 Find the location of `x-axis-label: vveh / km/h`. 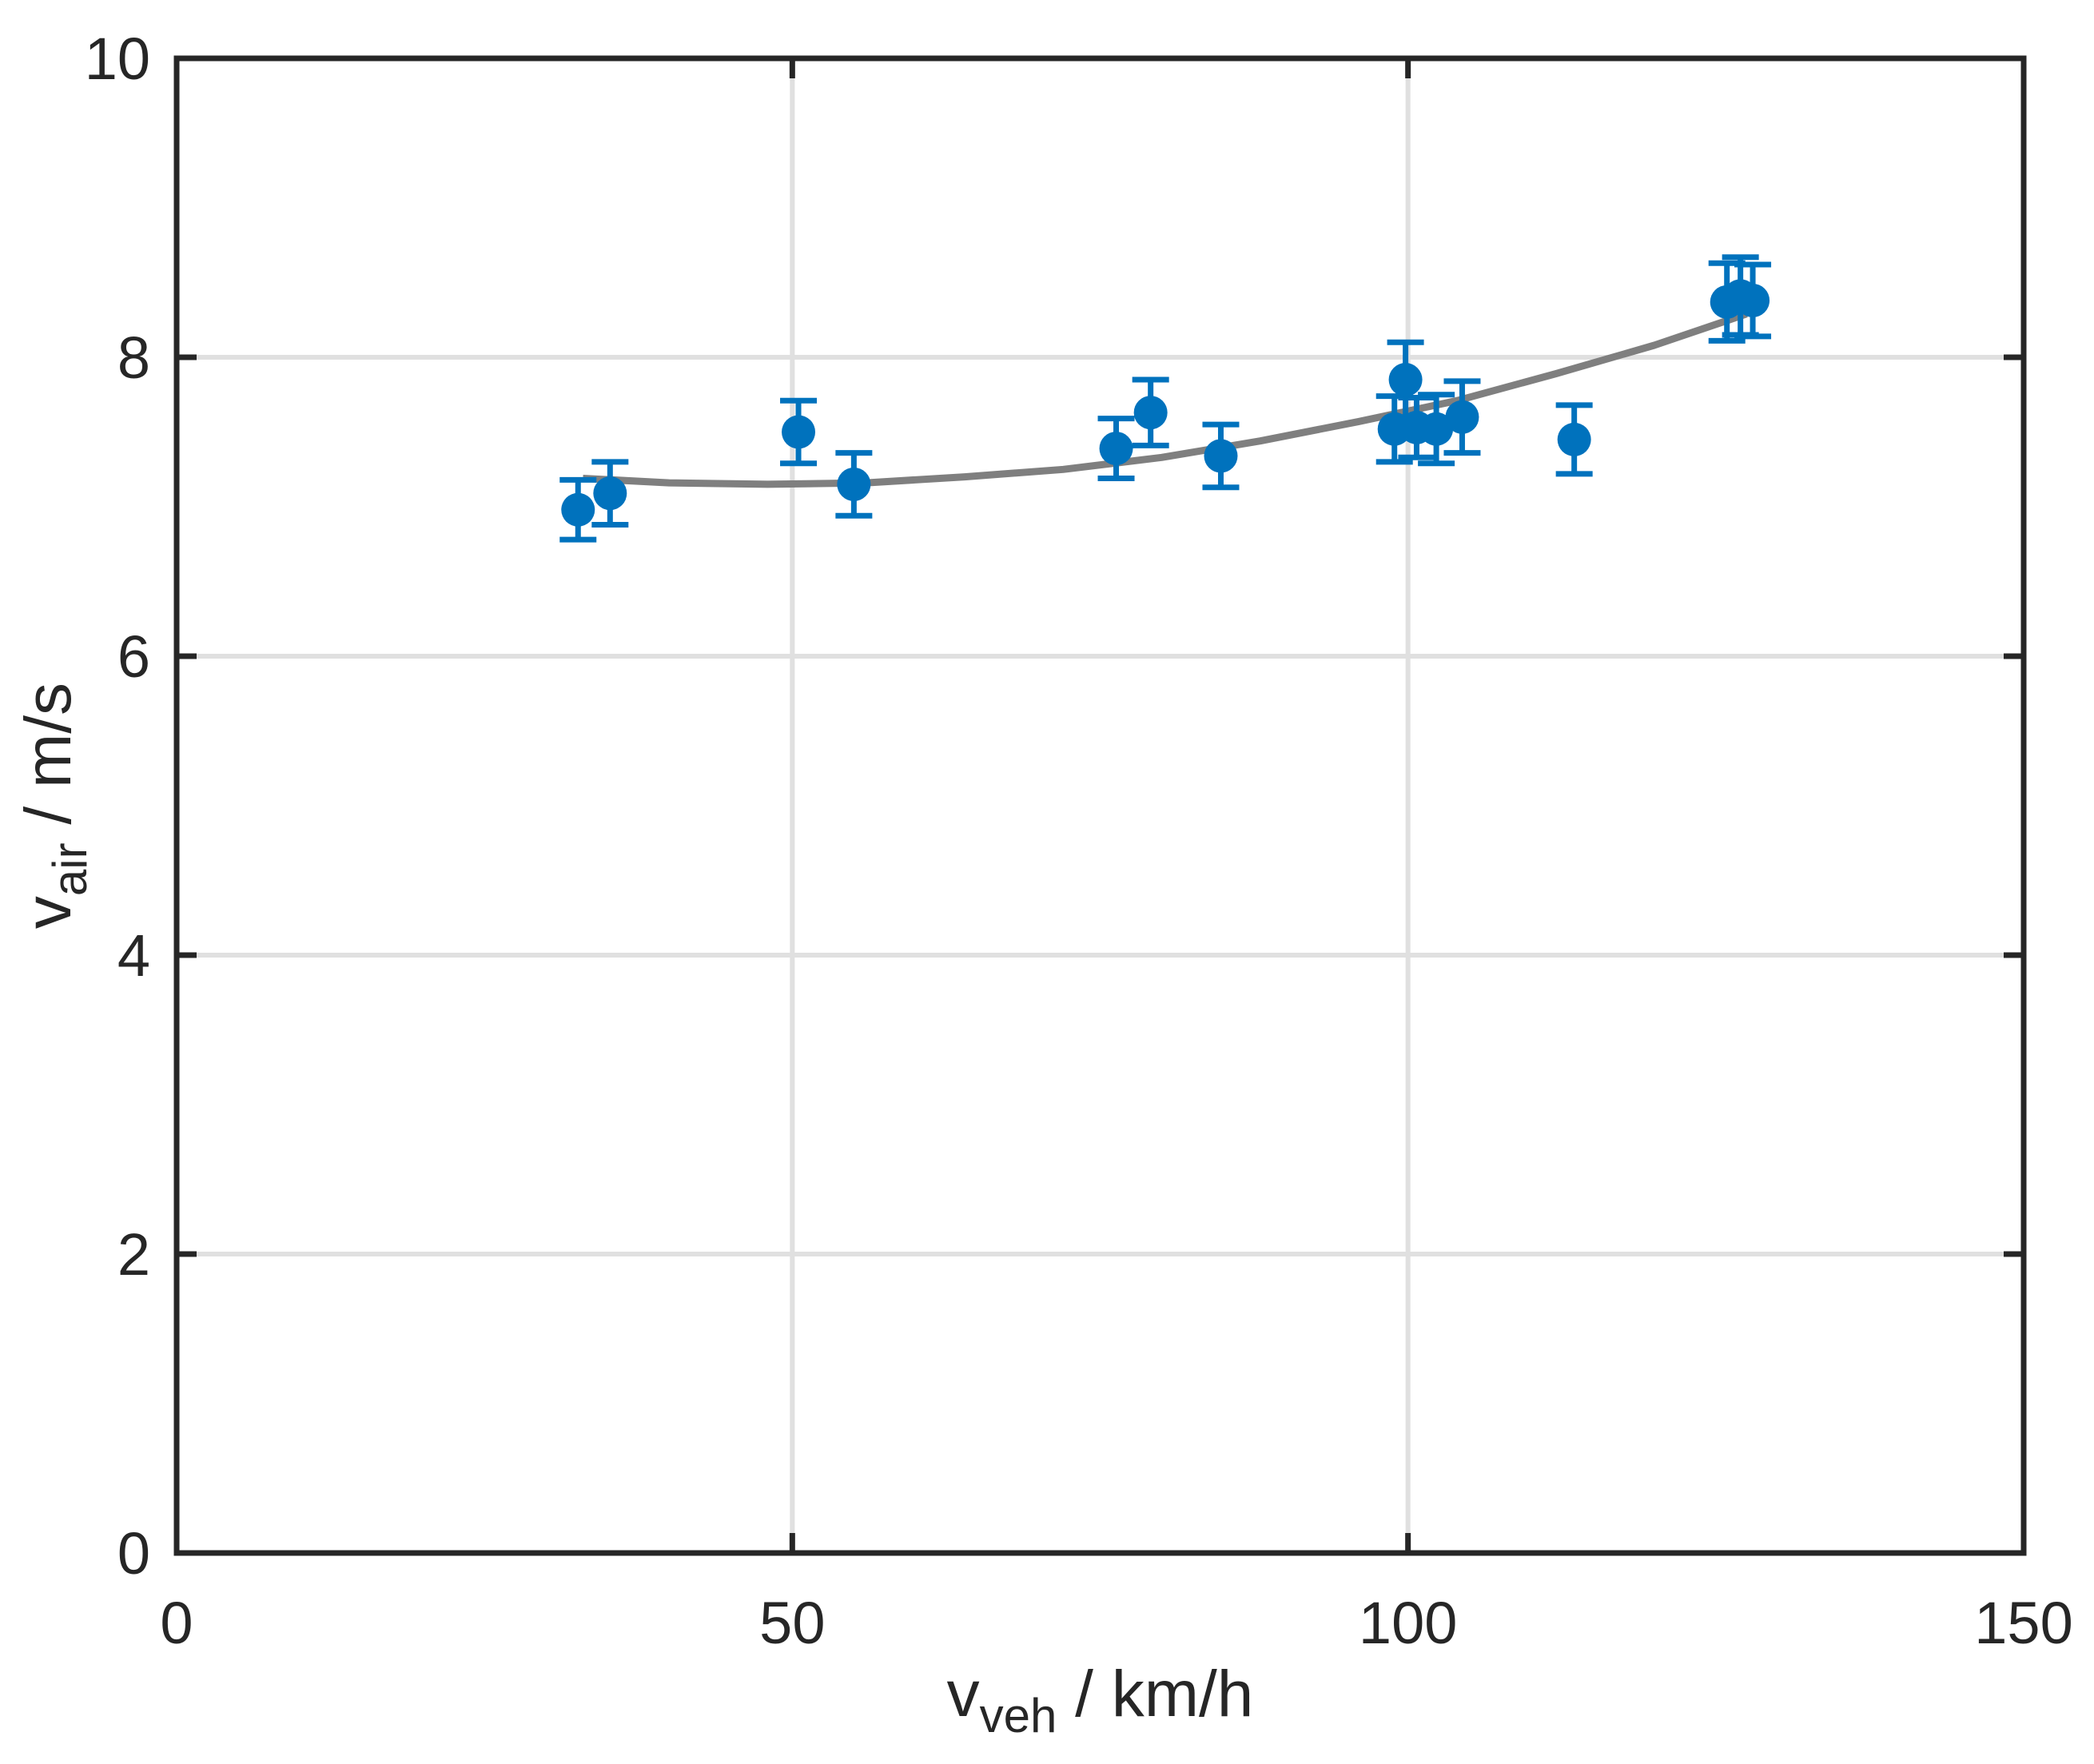

x-axis-label: vveh / km/h is located at coordinates (1100, 1700).